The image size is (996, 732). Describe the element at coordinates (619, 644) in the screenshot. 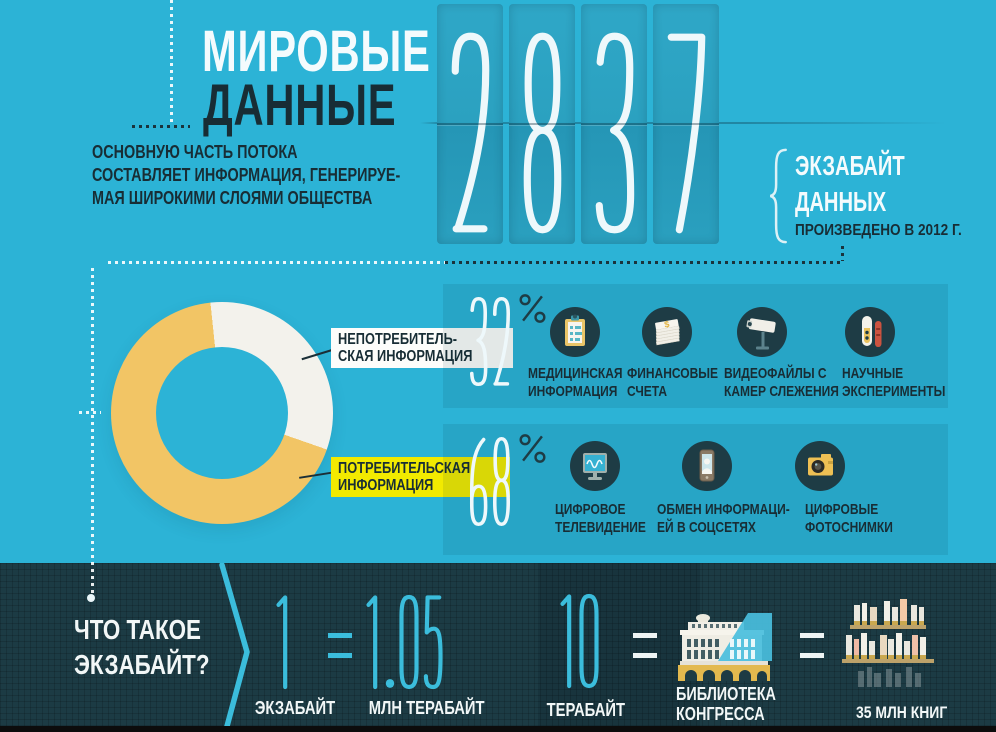

I see `shade-band` at that location.